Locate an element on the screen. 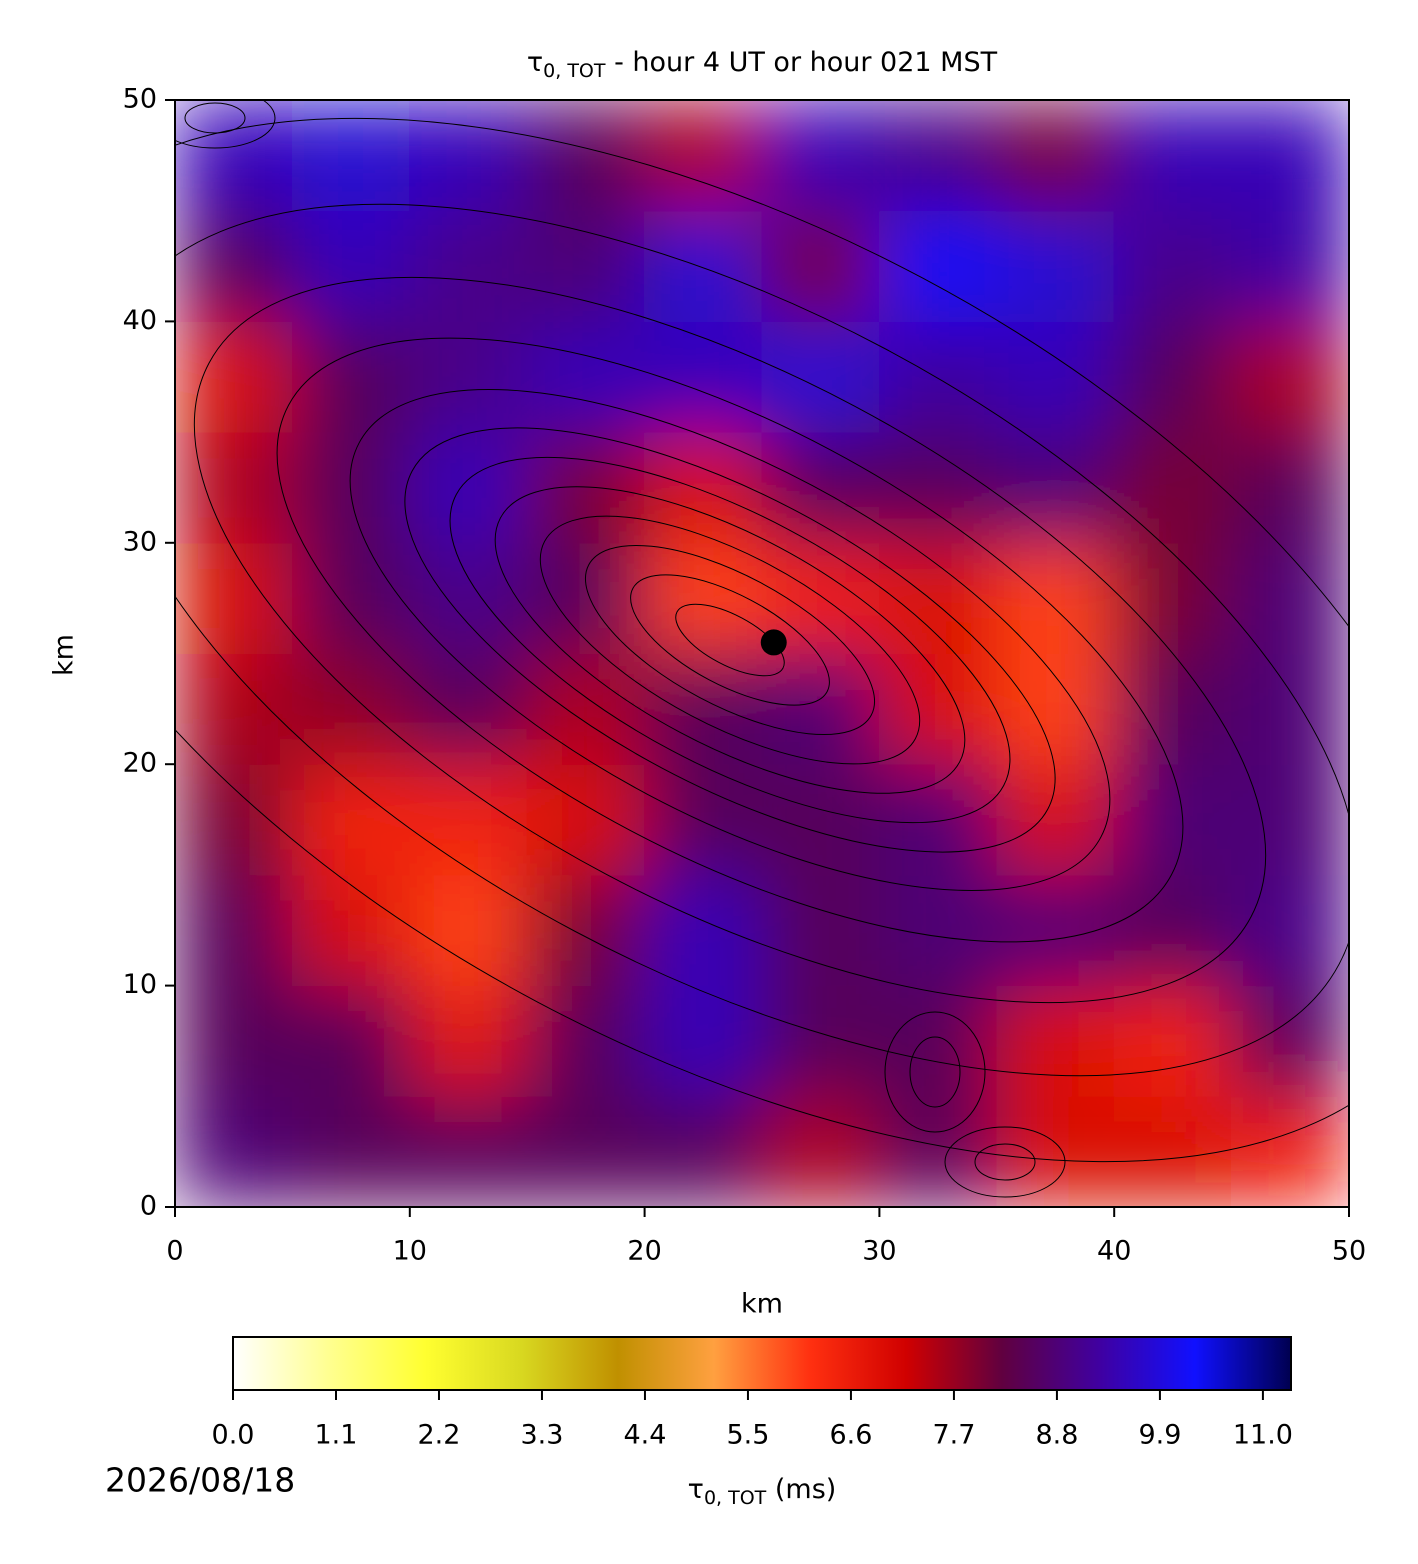 The height and width of the screenshot is (1564, 1418). x-tick-label: 40 is located at coordinates (1114, 1251).